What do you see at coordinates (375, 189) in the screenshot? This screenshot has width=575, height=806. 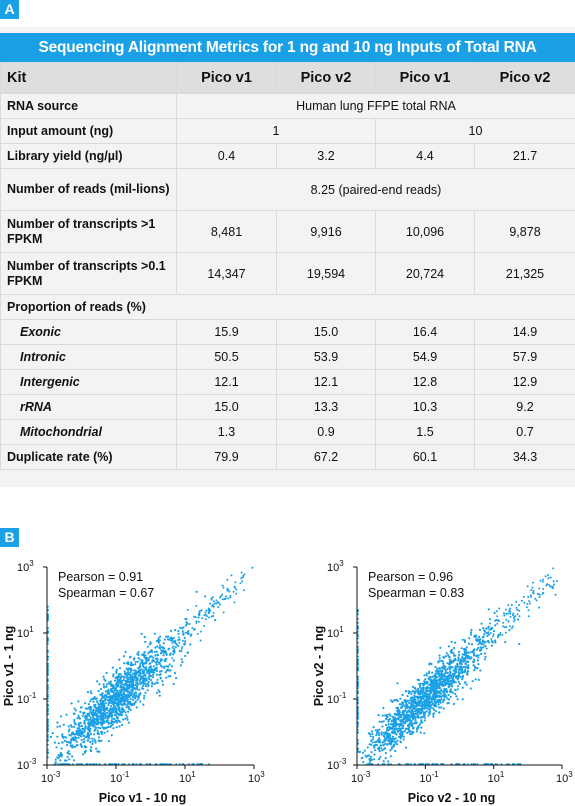 I see `table-cell: 8.25 (paired-end reads)` at bounding box center [375, 189].